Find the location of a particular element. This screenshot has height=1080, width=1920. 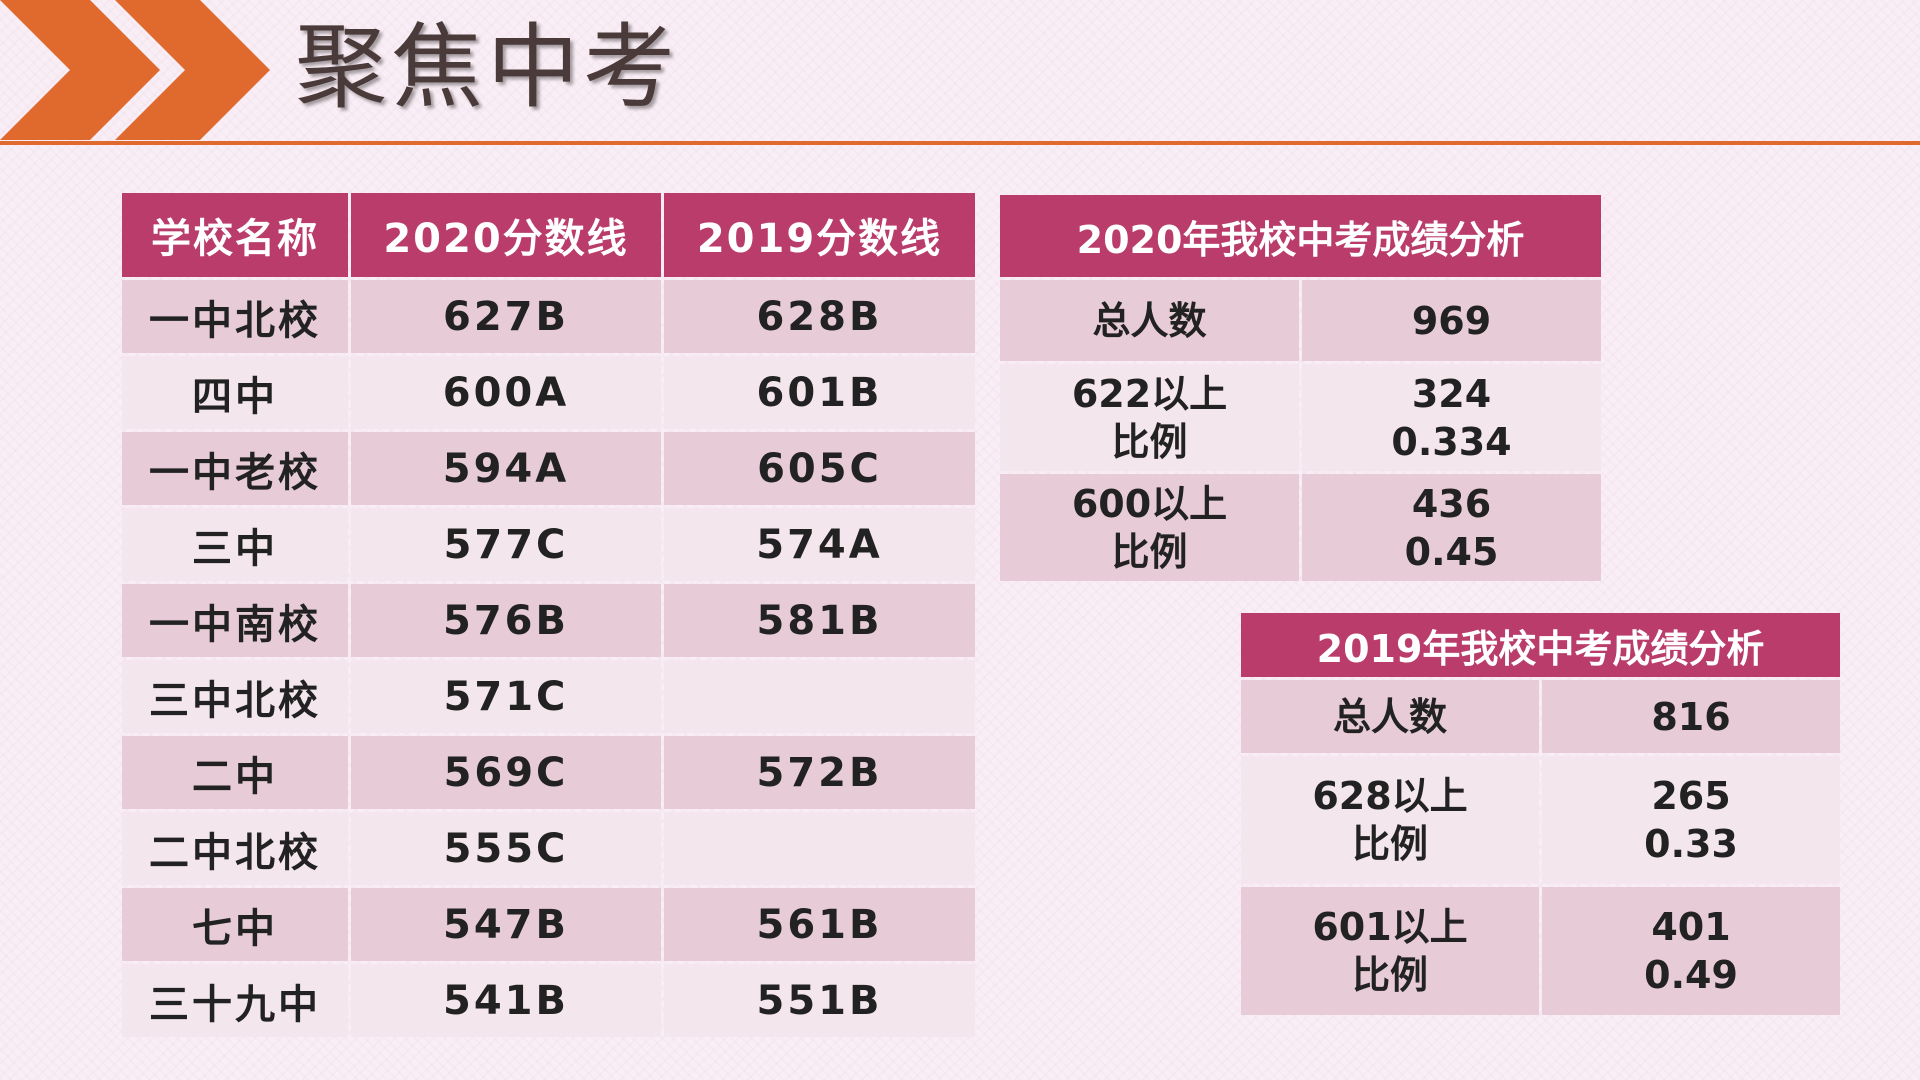

page-title: 聚焦中考 is located at coordinates (487, 67).